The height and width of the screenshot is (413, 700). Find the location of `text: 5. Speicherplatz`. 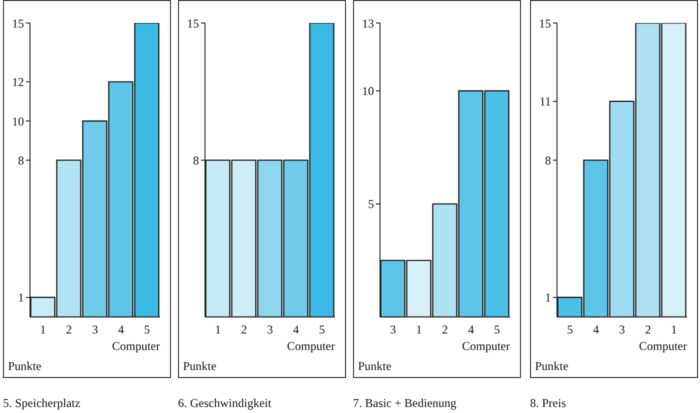

text: 5. Speicherplatz is located at coordinates (41, 403).